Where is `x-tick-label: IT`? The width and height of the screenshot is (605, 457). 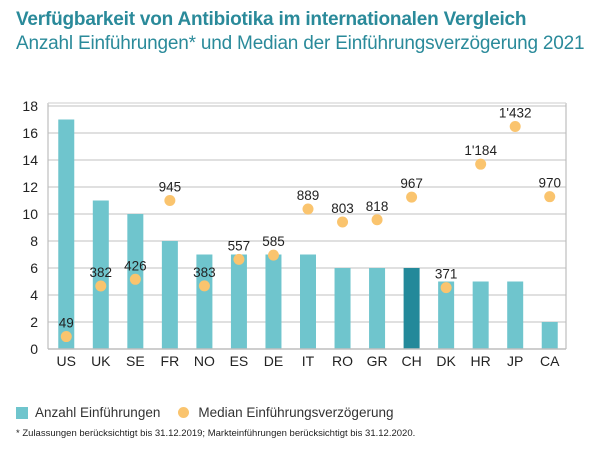
x-tick-label: IT is located at coordinates (308, 361).